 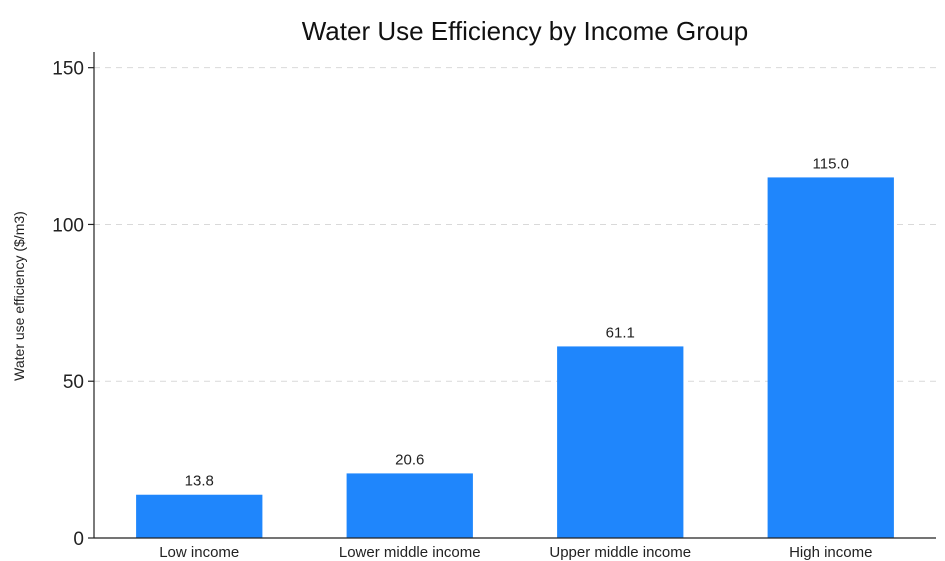 What do you see at coordinates (410, 552) in the screenshot?
I see `x-tick-label-1: Lower middle income` at bounding box center [410, 552].